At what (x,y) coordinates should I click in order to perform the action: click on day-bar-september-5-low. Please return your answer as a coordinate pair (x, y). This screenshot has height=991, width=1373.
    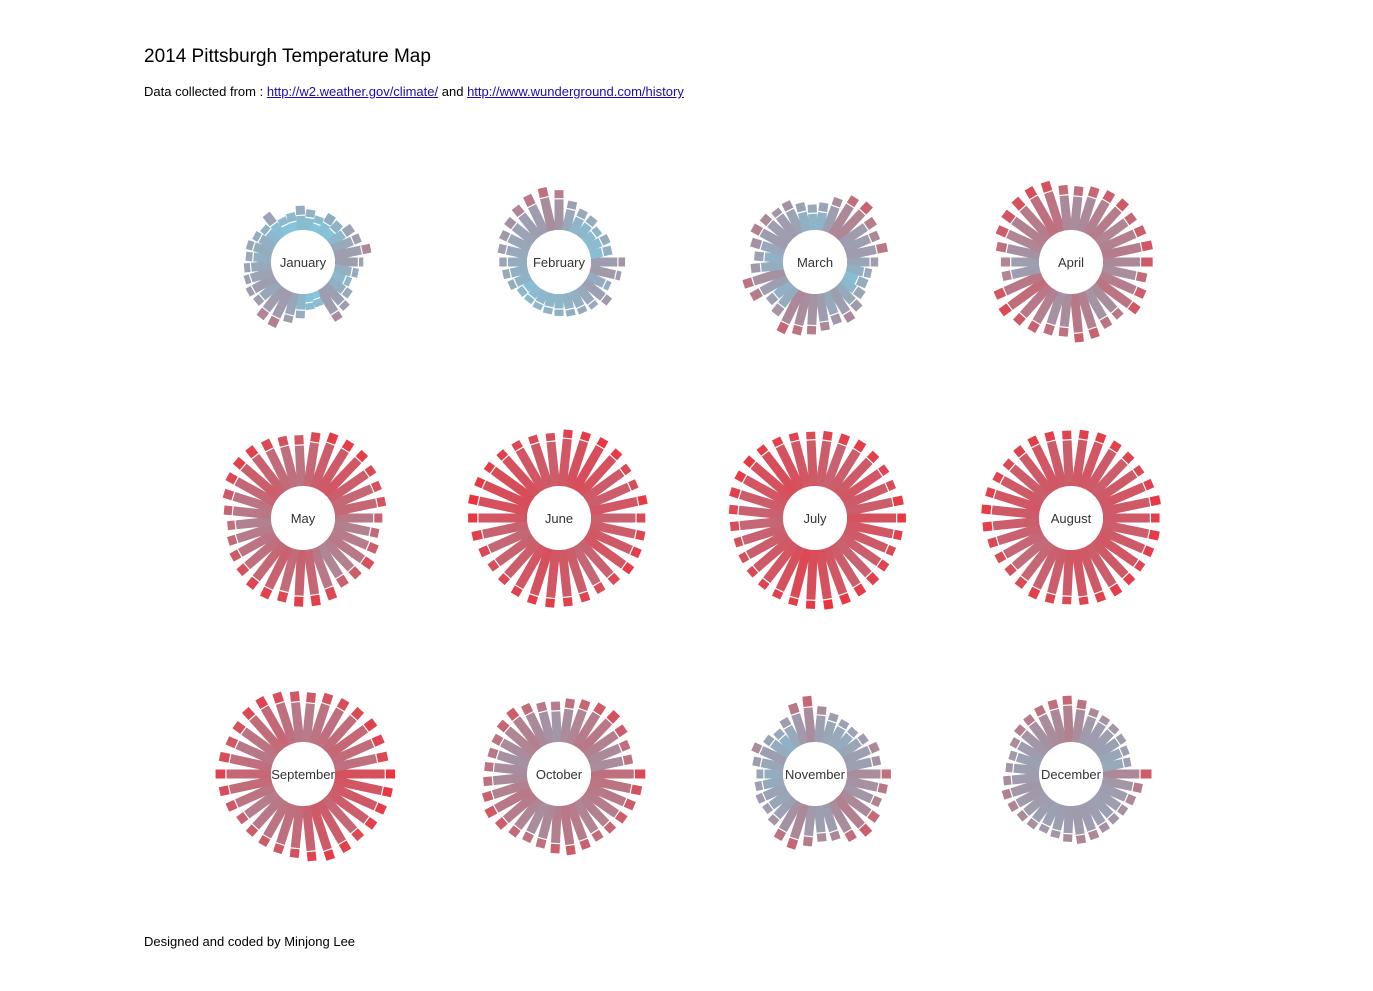
    Looking at the image, I should click on (339, 814).